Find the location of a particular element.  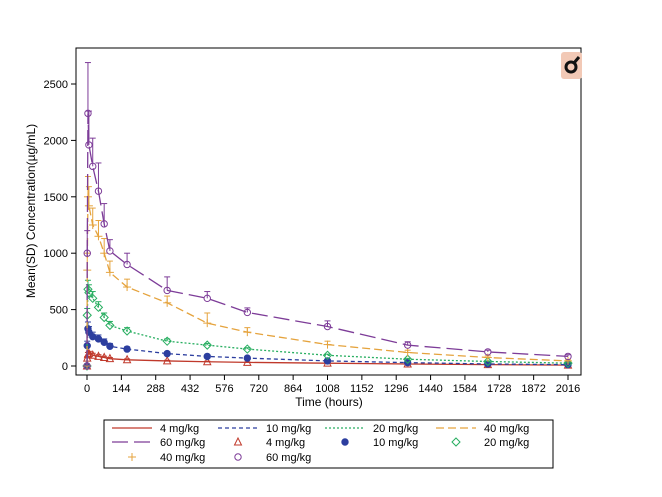

legend-item: 4 mg/kg is located at coordinates (155, 429).